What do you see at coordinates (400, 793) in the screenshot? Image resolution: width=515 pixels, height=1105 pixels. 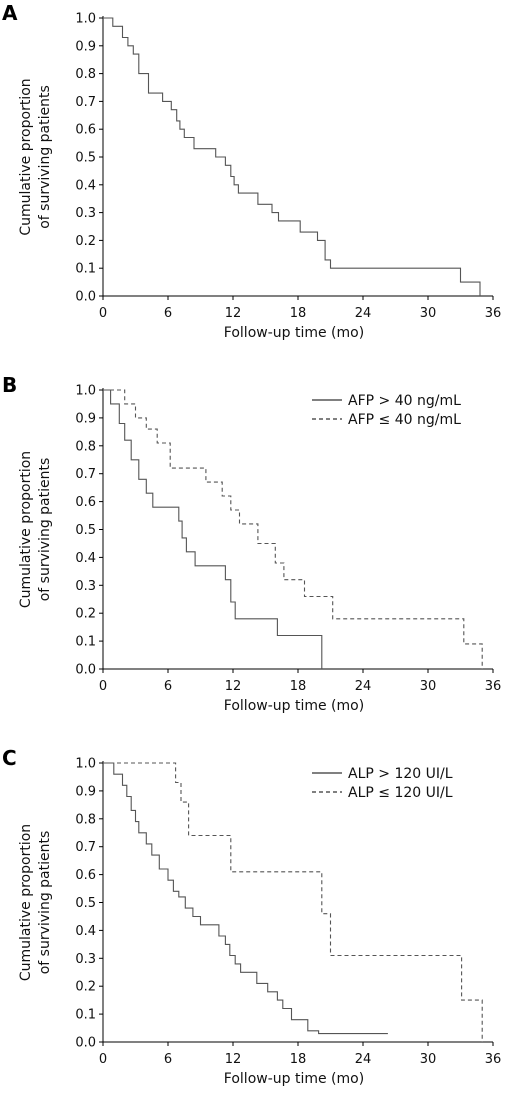 I see `legend-entry: ALP ≤ 120 UI/L` at bounding box center [400, 793].